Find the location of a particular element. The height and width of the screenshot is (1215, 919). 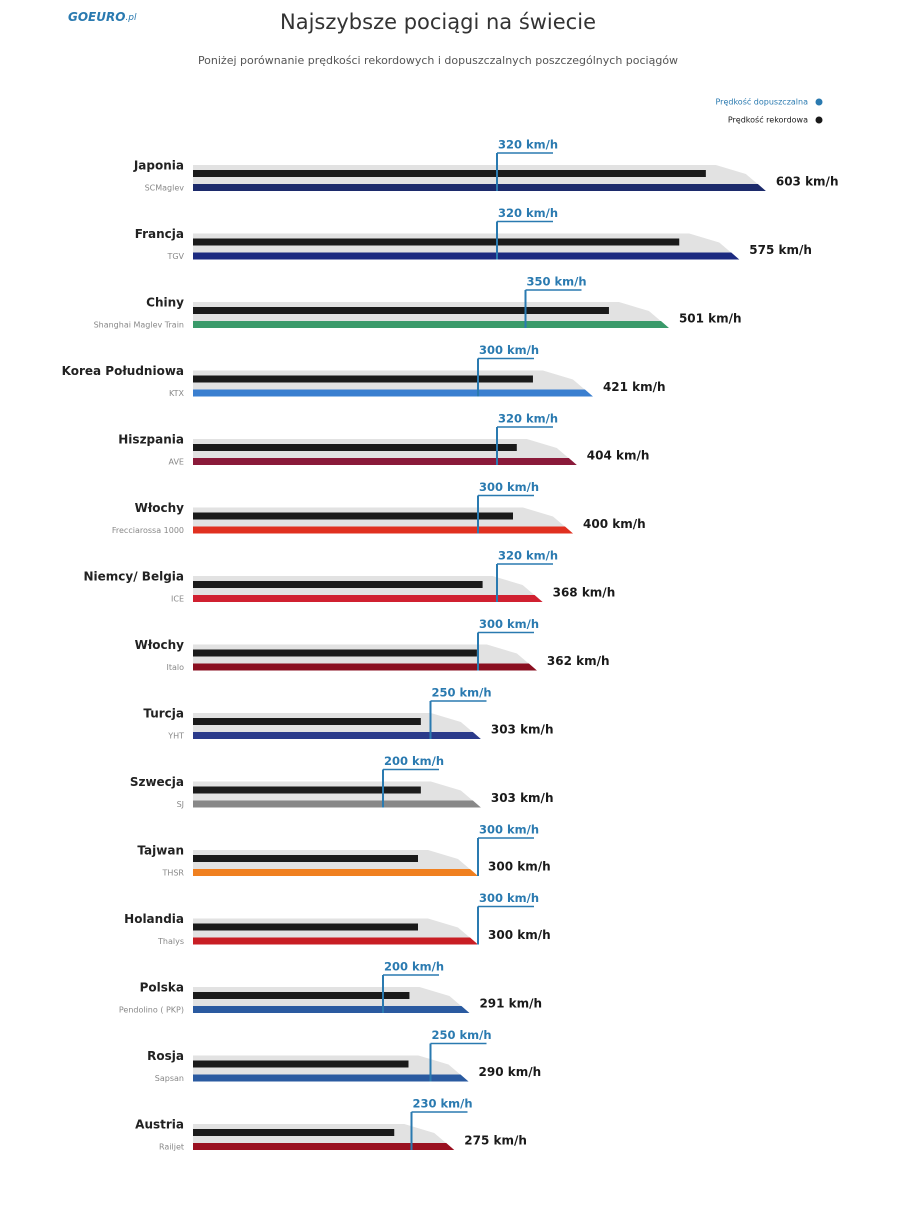

train-name: SCMaglev is located at coordinates (165, 188).